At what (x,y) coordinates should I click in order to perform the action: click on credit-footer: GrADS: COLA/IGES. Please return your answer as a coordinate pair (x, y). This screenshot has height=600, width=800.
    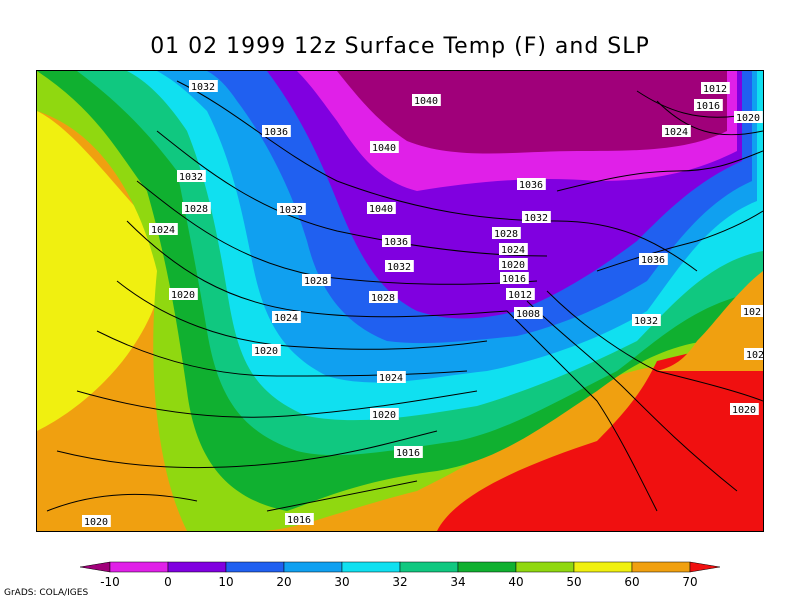
    Looking at the image, I should click on (46, 593).